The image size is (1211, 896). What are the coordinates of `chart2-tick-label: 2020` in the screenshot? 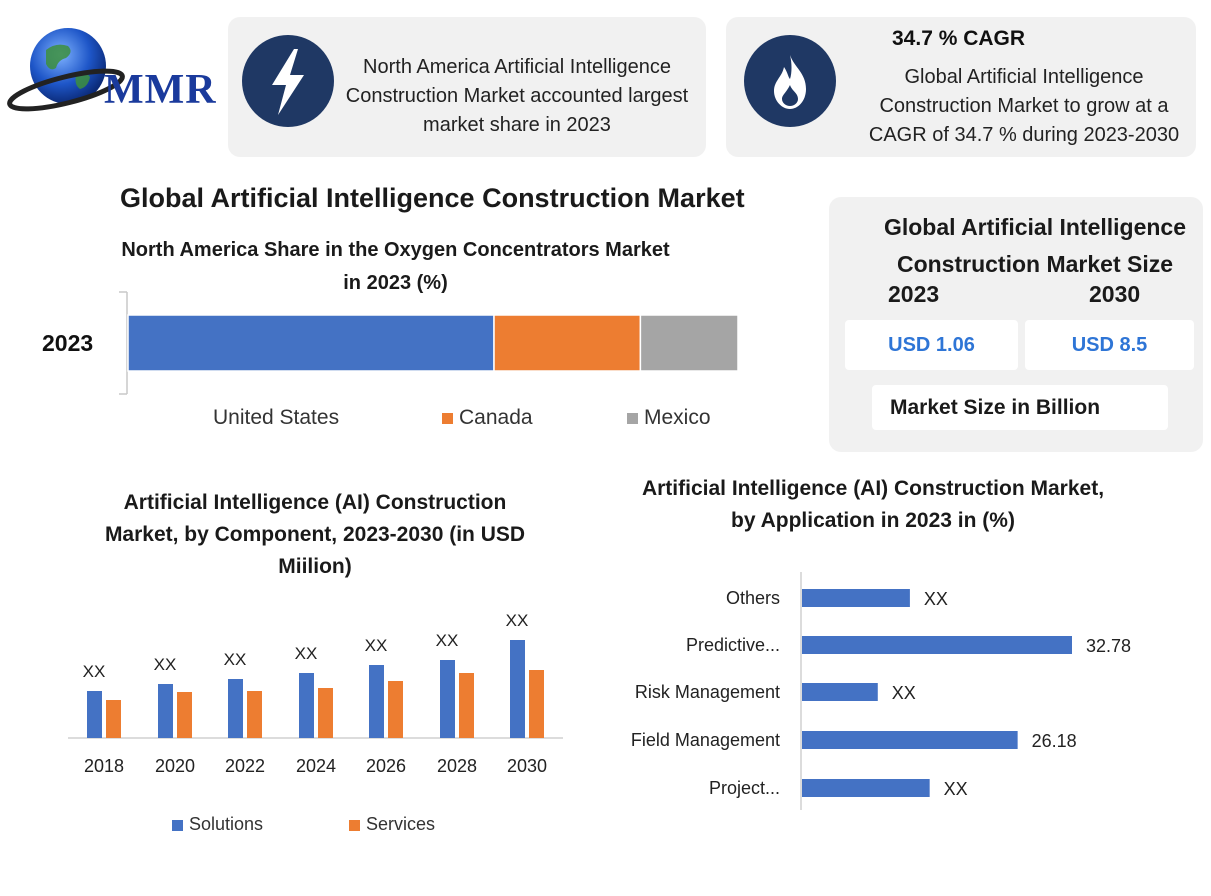 It's located at (175, 766).